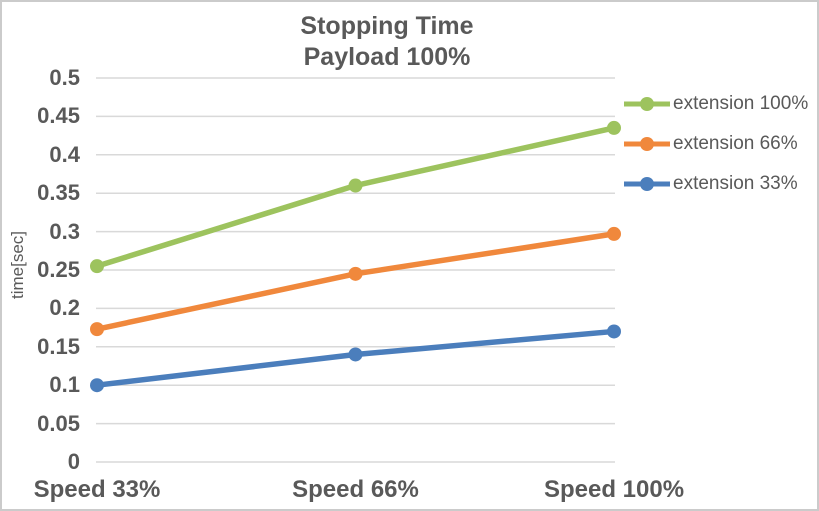 This screenshot has width=819, height=511. What do you see at coordinates (58, 269) in the screenshot?
I see `y-tick-label: 0.25` at bounding box center [58, 269].